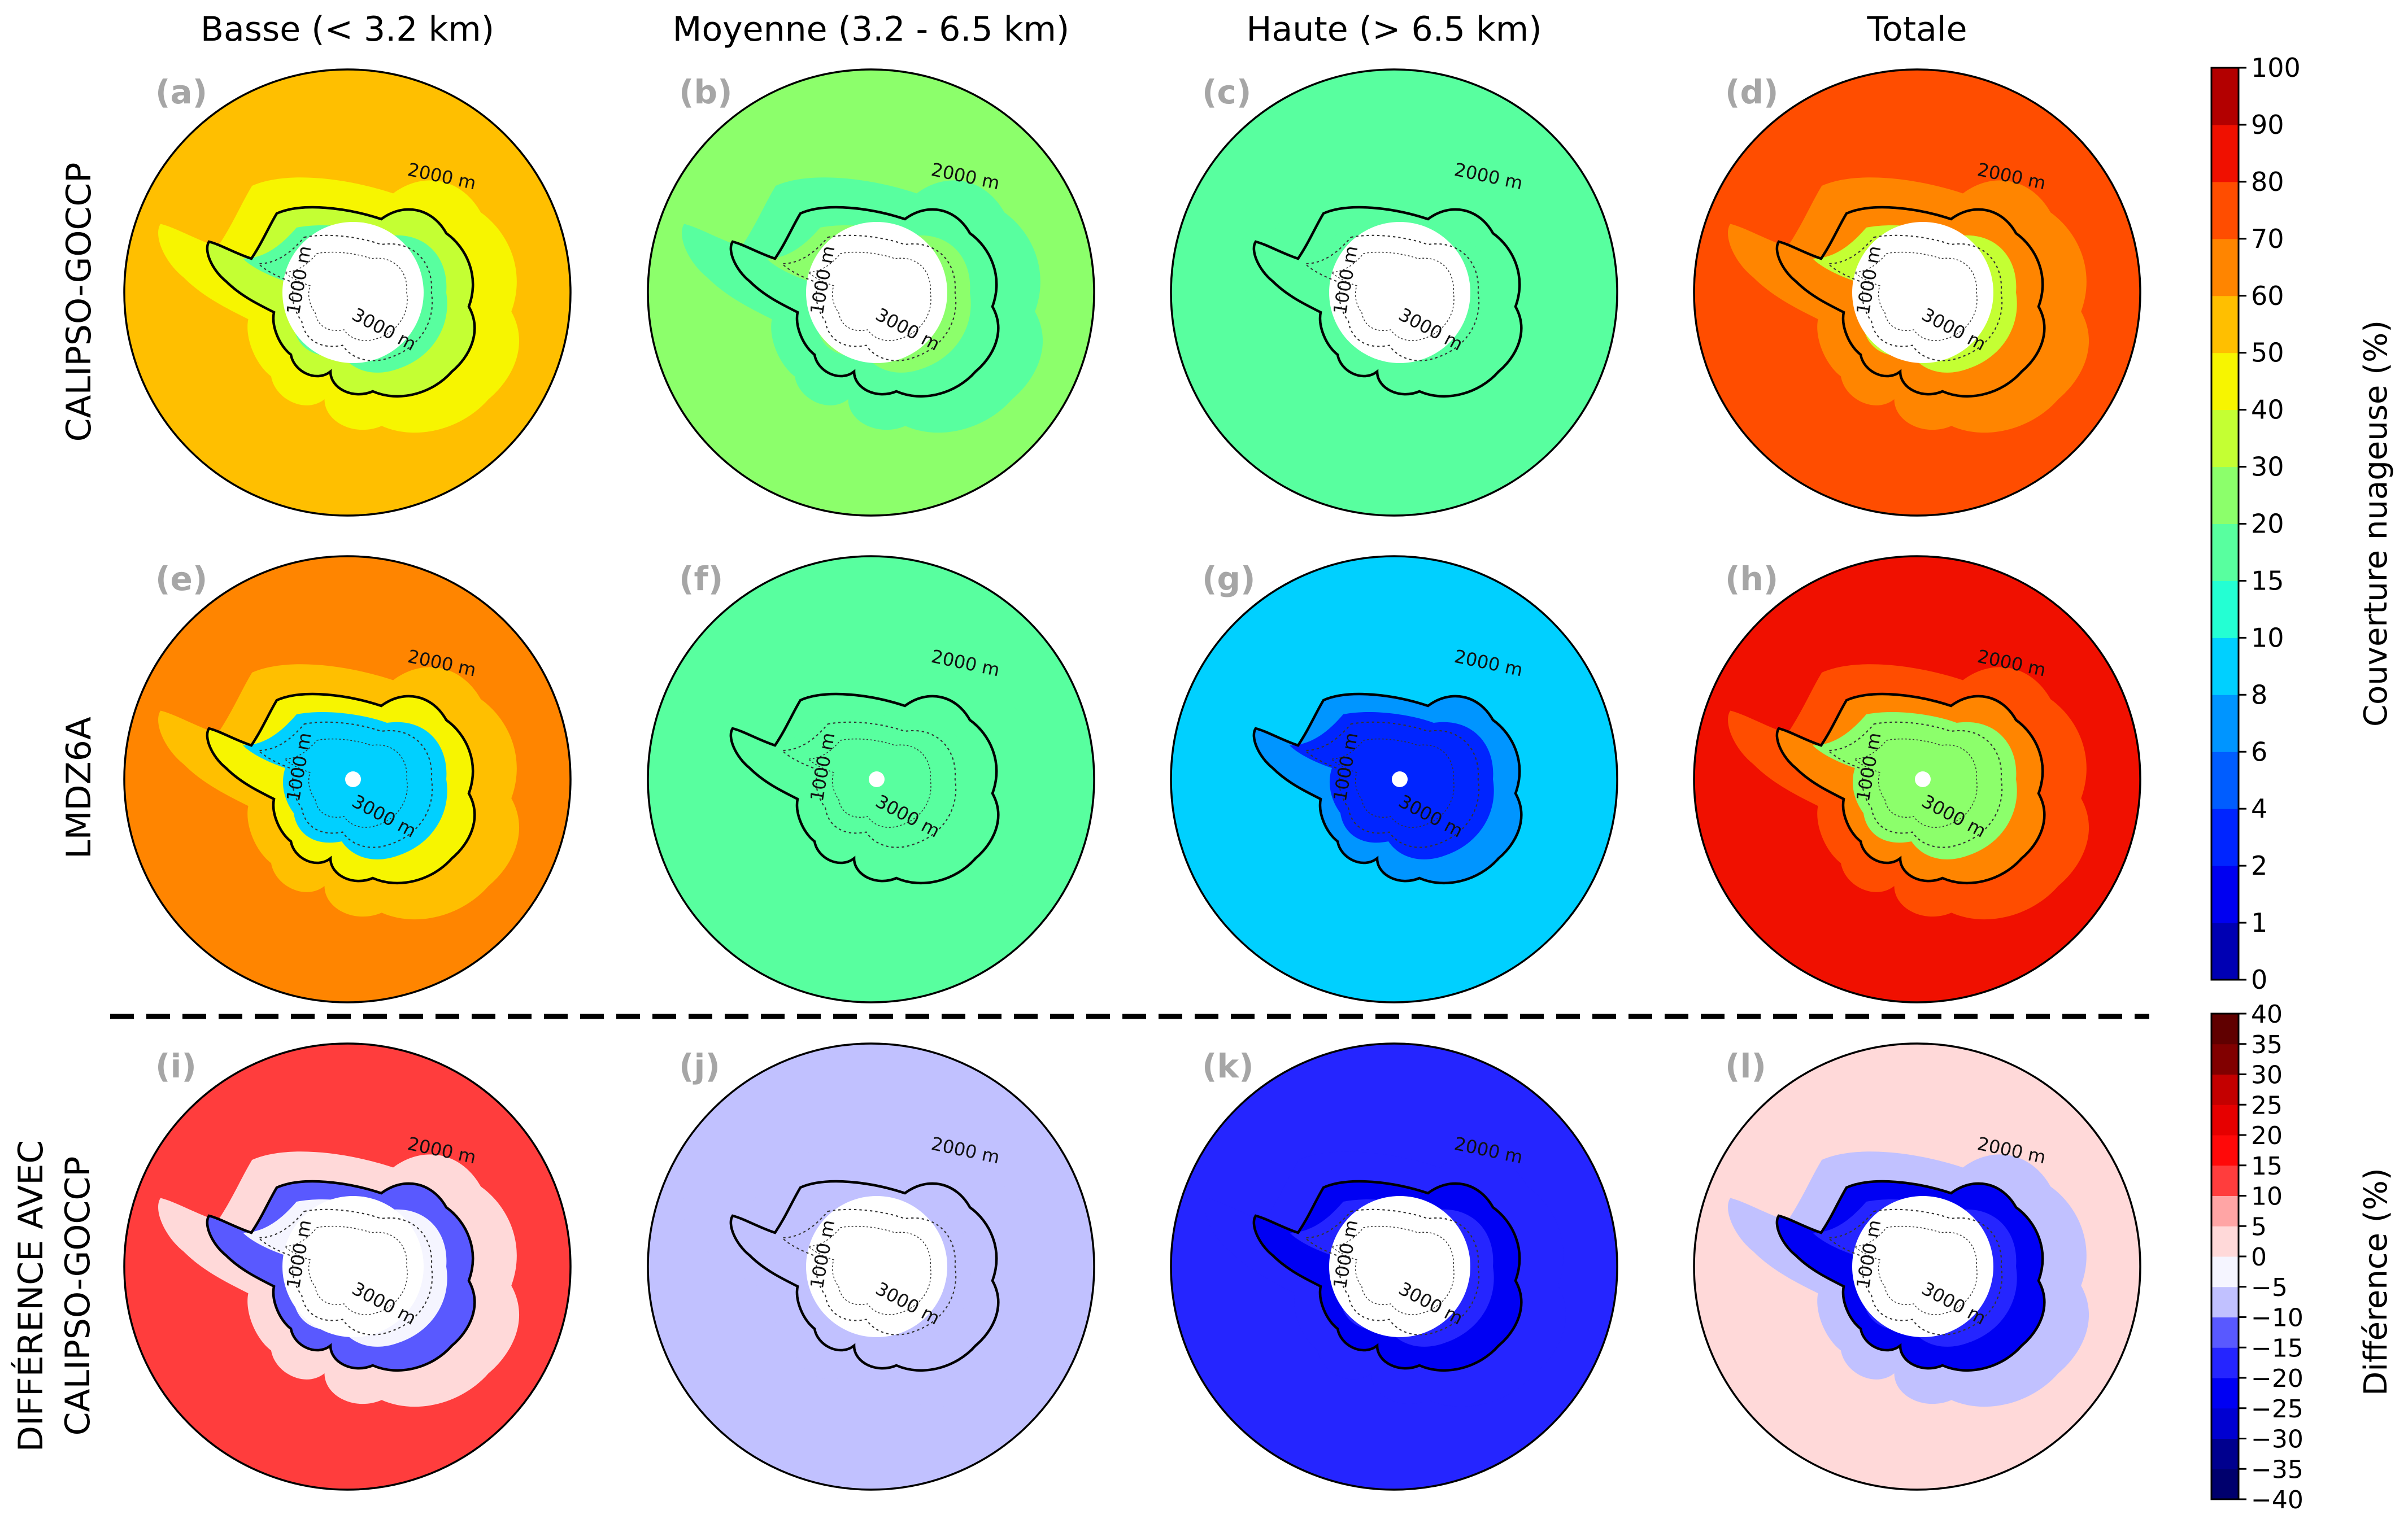  What do you see at coordinates (2277, 1469) in the screenshot?
I see `colorbar-tick-label: −35` at bounding box center [2277, 1469].